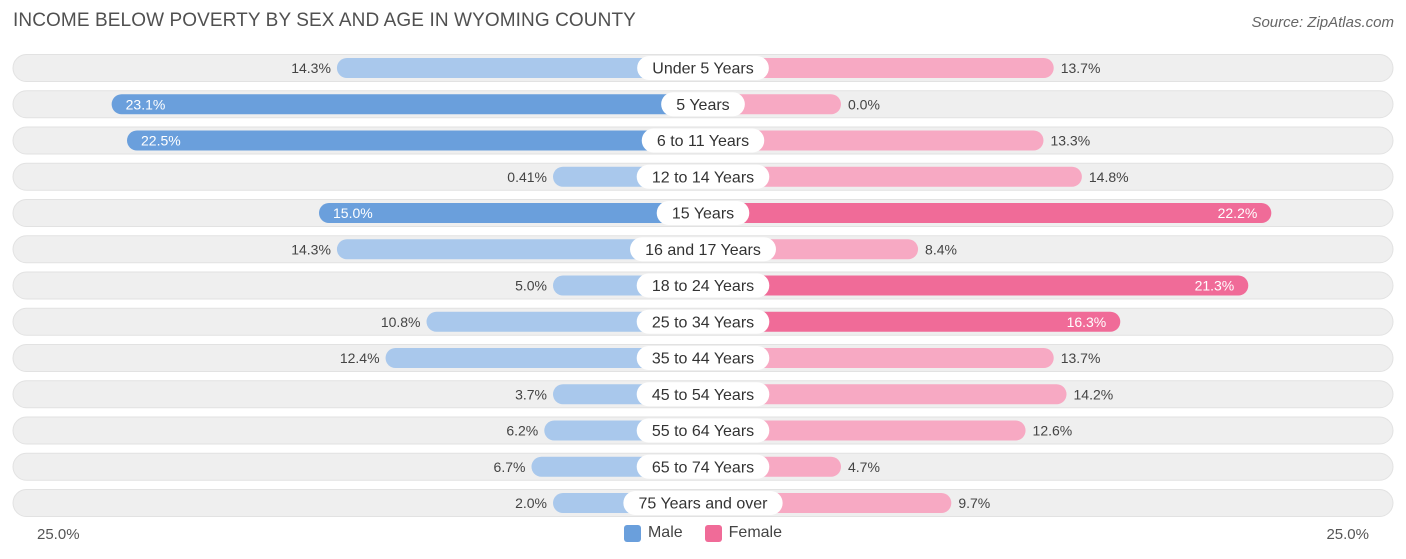 This screenshot has height=559, width=1406. What do you see at coordinates (360, 358) in the screenshot?
I see `male-value-label: 12.4%` at bounding box center [360, 358].